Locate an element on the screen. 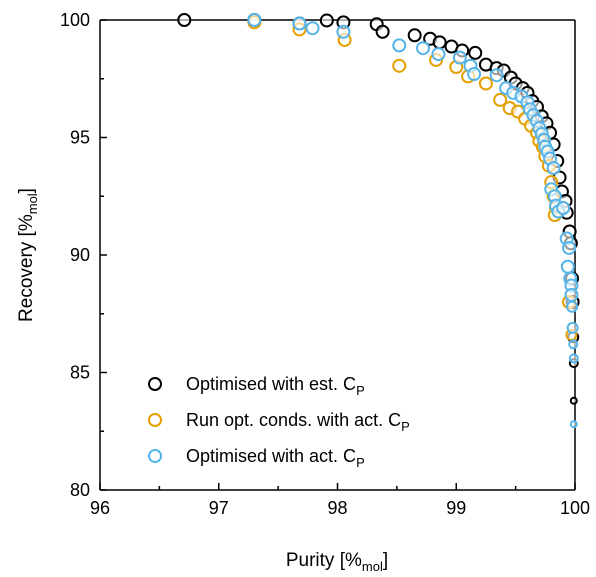 The height and width of the screenshot is (577, 596). legend-entry: Optimised with act. CP is located at coordinates (256, 458).